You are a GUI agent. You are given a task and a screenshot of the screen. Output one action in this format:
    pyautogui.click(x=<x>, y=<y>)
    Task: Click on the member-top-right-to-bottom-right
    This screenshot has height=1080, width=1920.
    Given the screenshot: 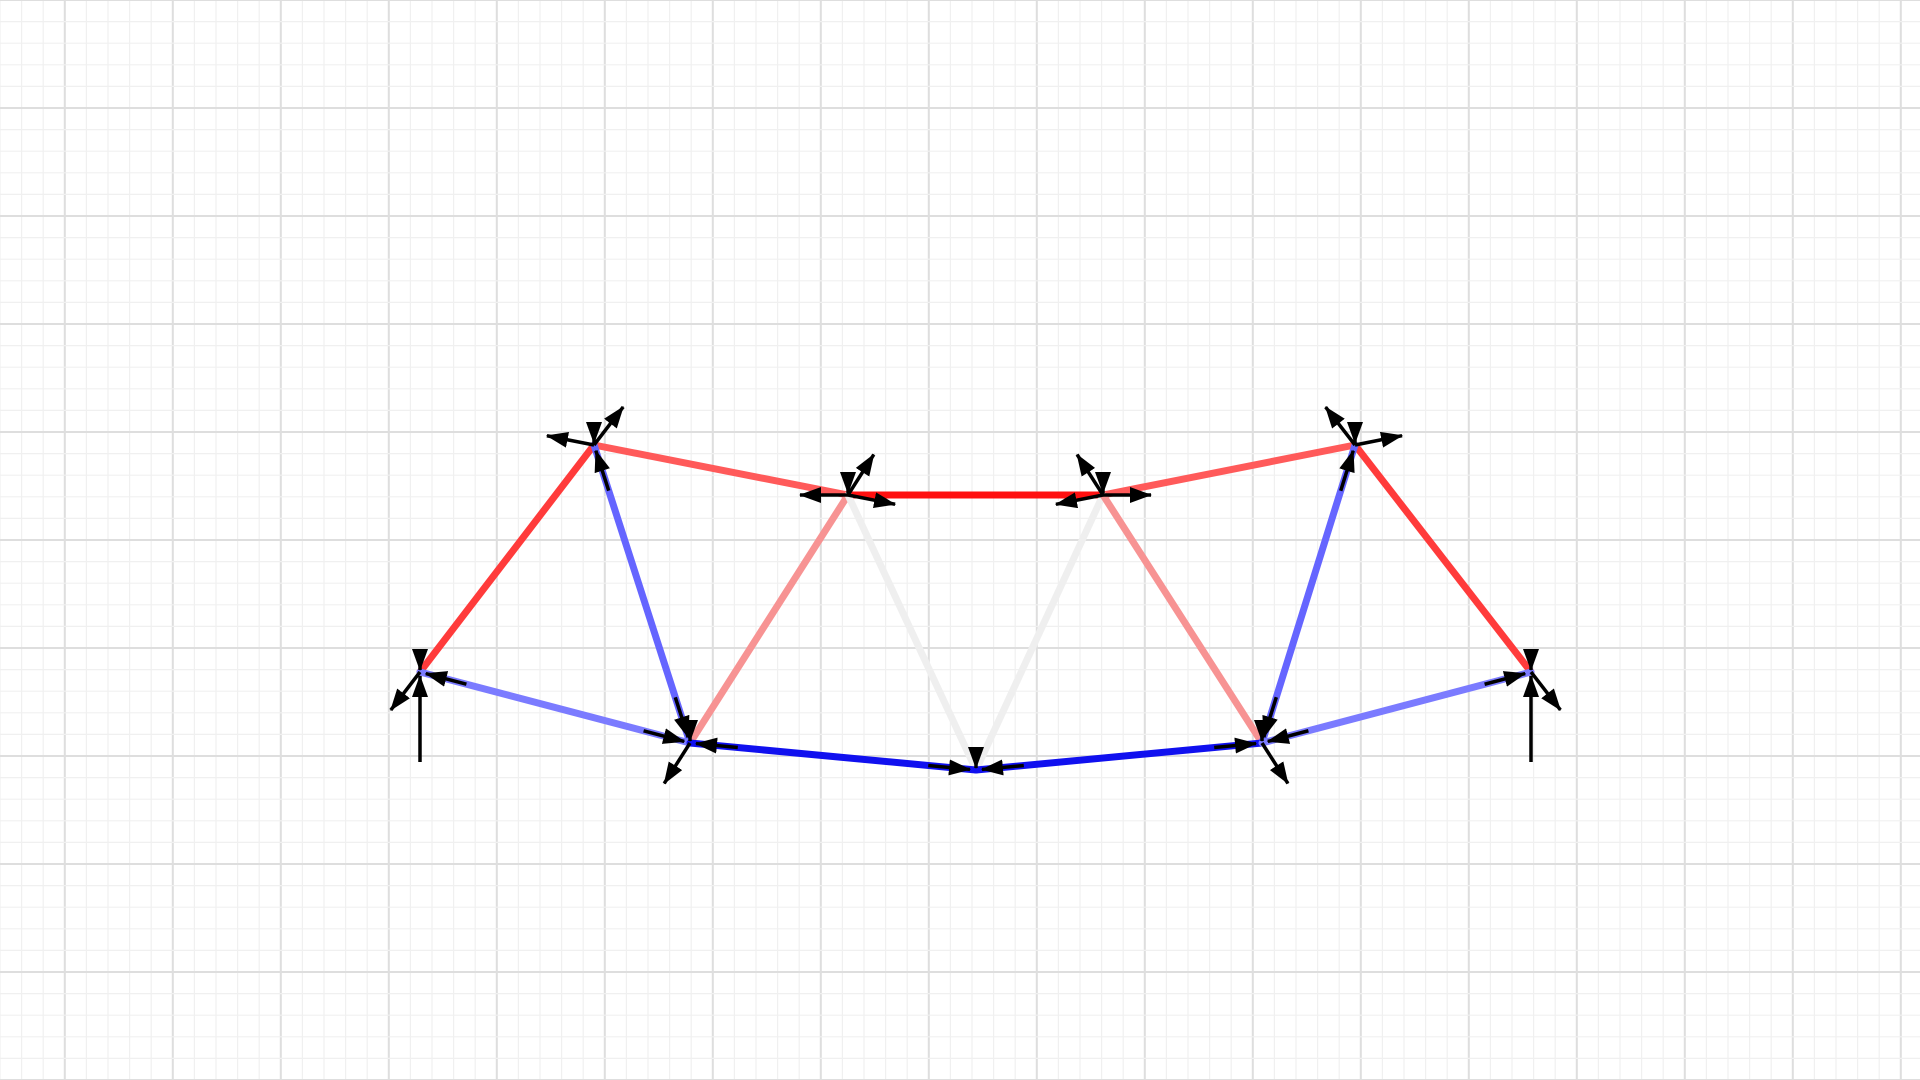 What is the action you would take?
    pyautogui.click(x=1308, y=594)
    